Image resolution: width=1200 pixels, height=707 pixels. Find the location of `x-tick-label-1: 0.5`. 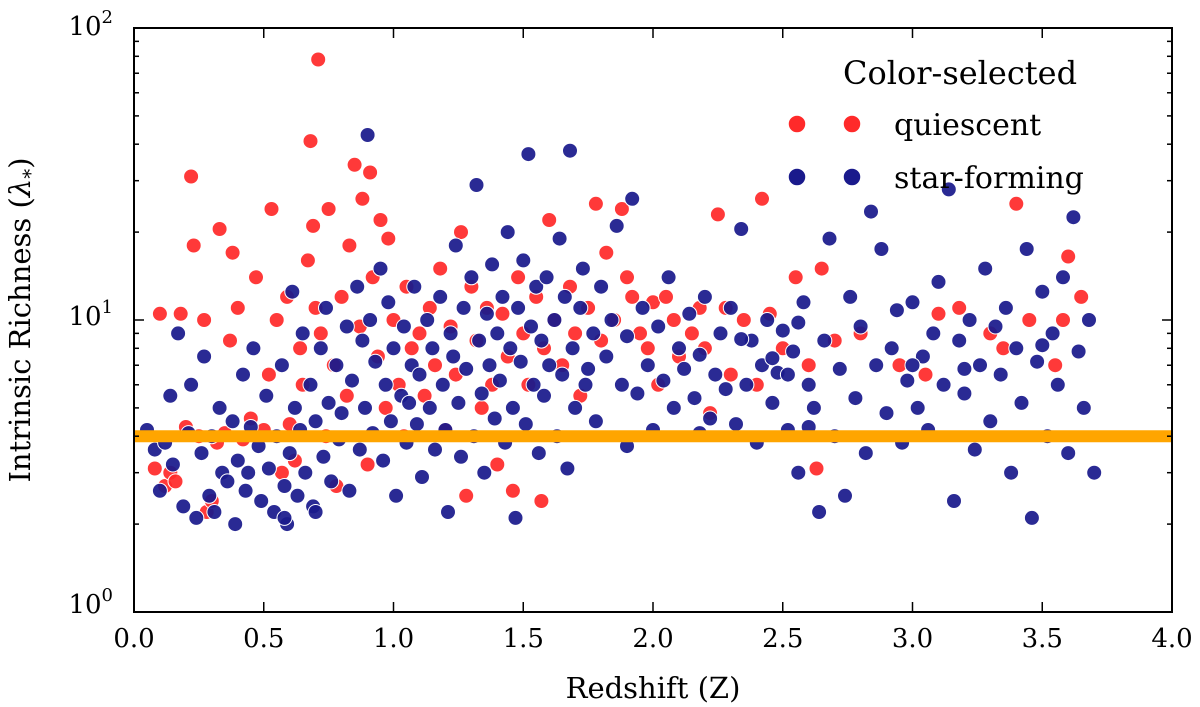

x-tick-label-1: 0.5 is located at coordinates (263, 639).